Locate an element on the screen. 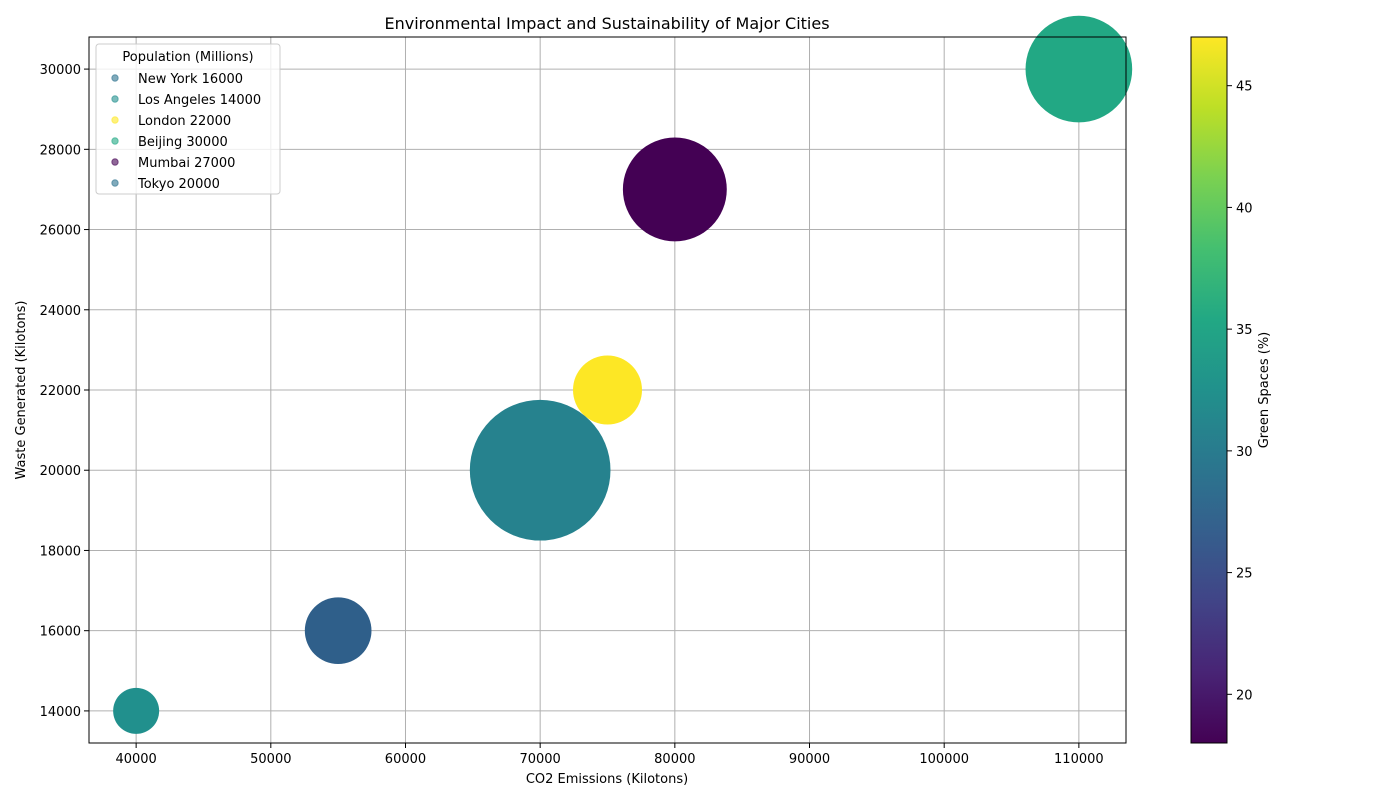 The image size is (1400, 804). y-tick-label: 22000 is located at coordinates (60, 391).